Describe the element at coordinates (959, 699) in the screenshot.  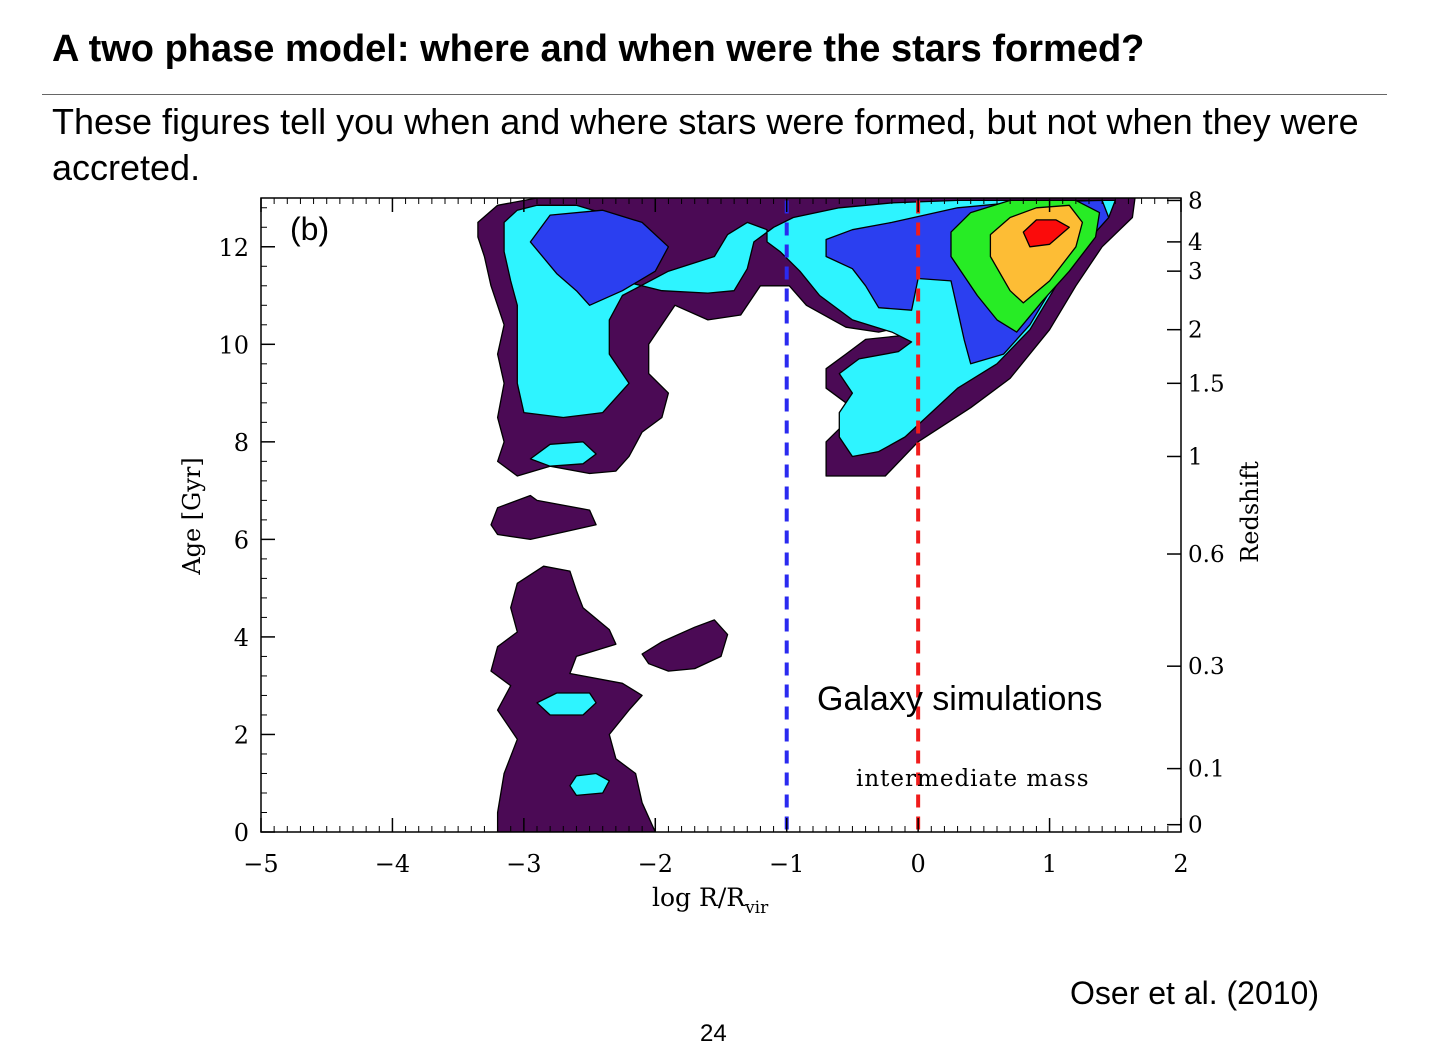
I see `annotation-galaxy-simulations: Galaxy simulations` at that location.